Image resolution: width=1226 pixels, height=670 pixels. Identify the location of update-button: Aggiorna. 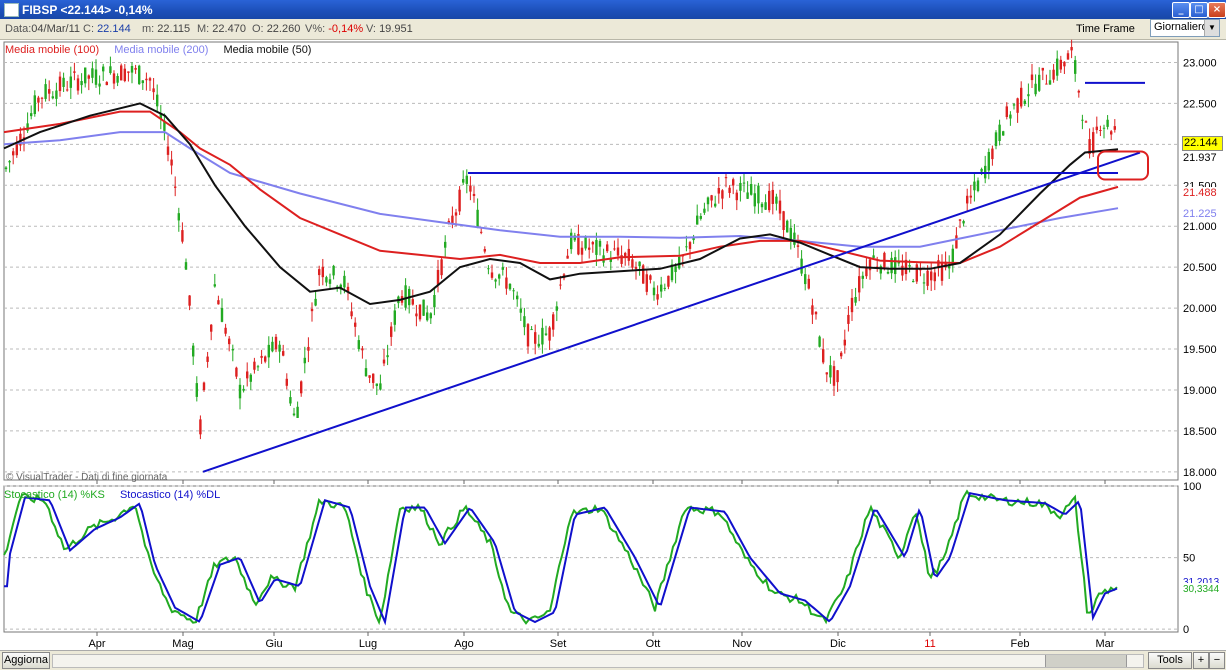
(26, 660).